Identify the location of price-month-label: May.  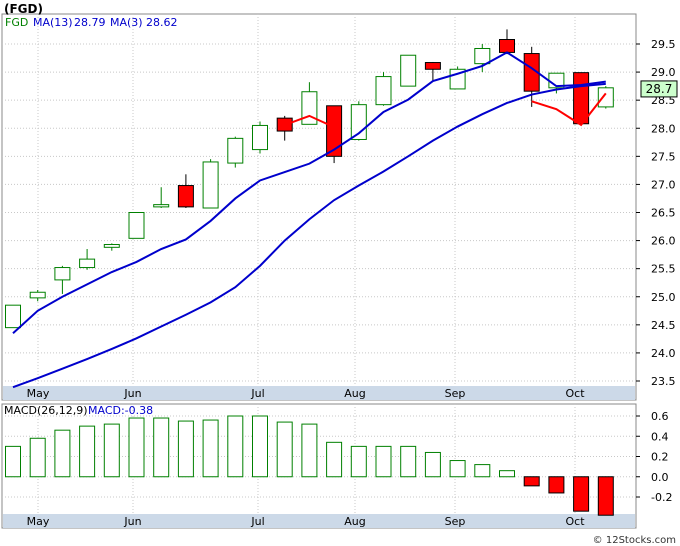
(38, 393).